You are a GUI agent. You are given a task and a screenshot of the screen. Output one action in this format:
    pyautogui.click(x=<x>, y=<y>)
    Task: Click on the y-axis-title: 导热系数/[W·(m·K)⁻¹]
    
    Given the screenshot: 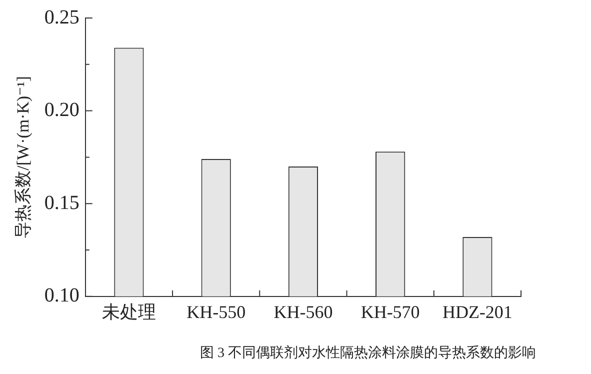 What is the action you would take?
    pyautogui.click(x=23, y=157)
    